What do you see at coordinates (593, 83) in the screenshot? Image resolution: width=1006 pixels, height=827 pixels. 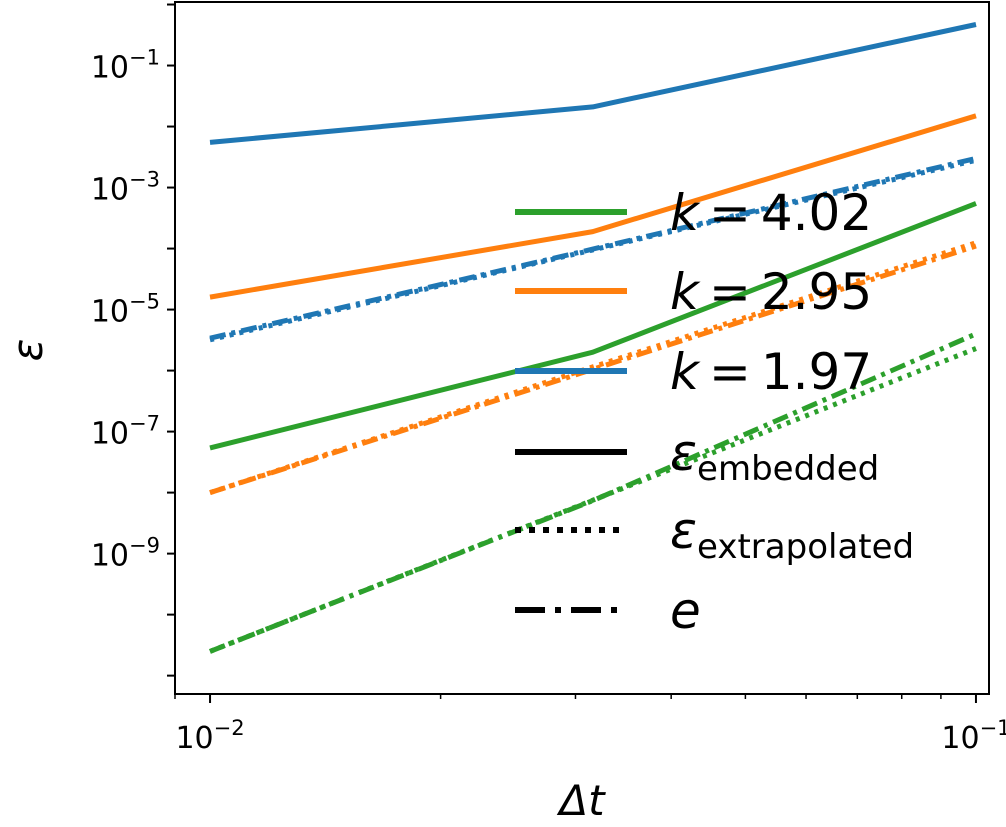 I see `series-line-197-embedded` at bounding box center [593, 83].